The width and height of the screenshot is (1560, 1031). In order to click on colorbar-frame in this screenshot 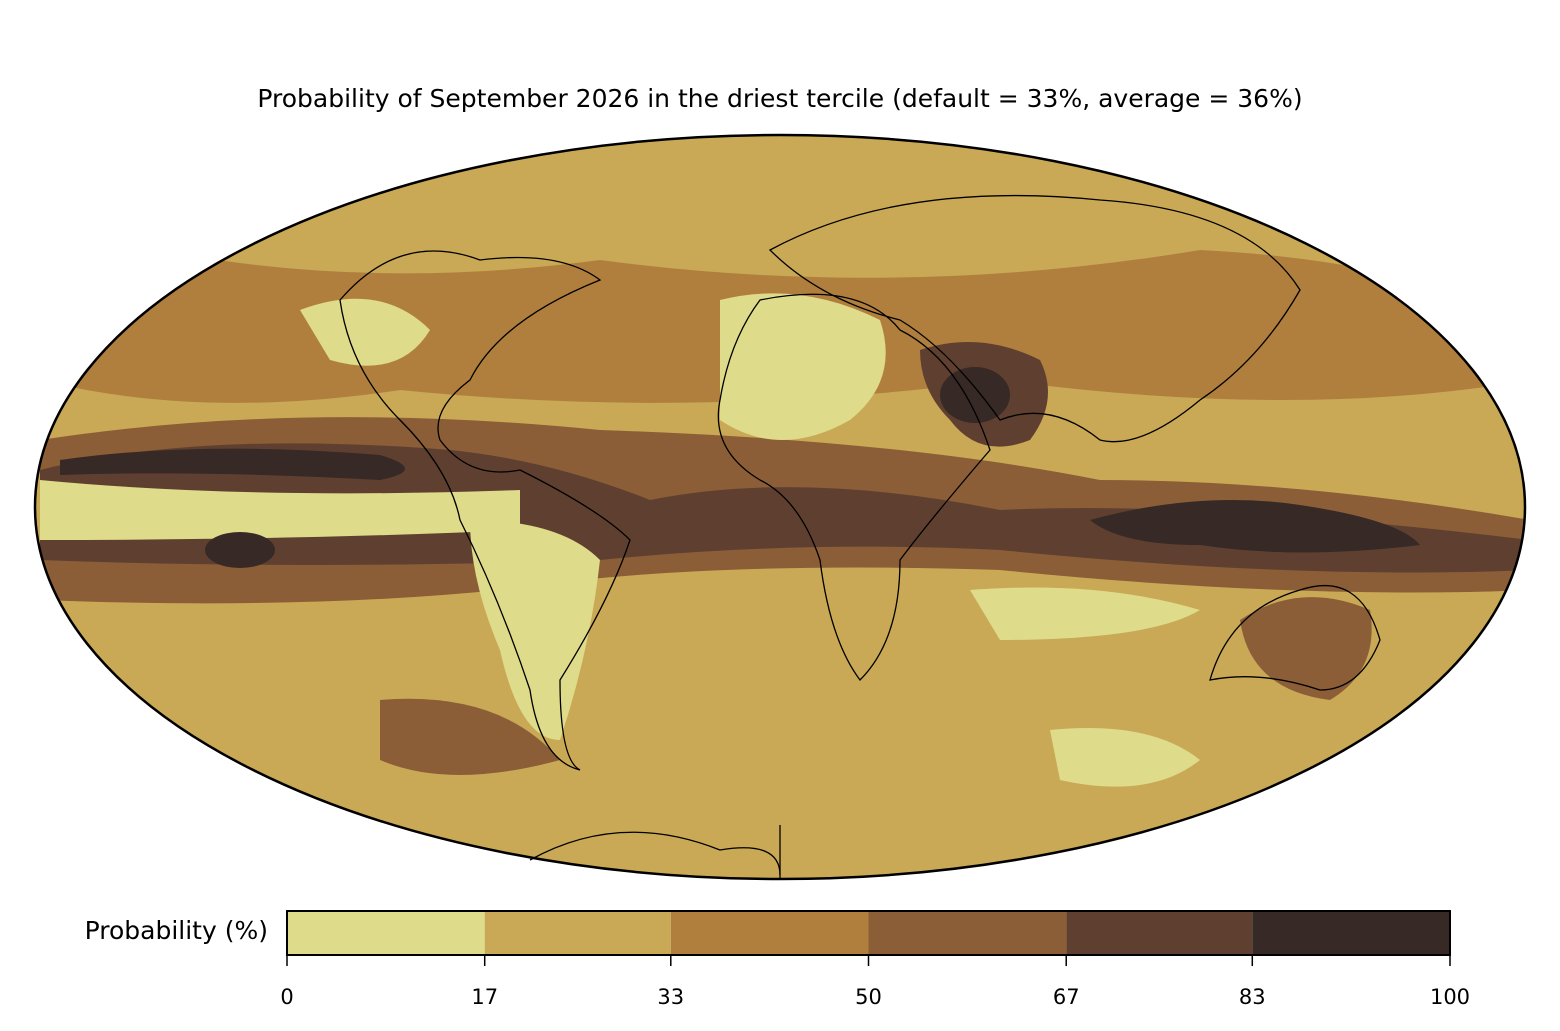, I will do `click(868, 933)`.